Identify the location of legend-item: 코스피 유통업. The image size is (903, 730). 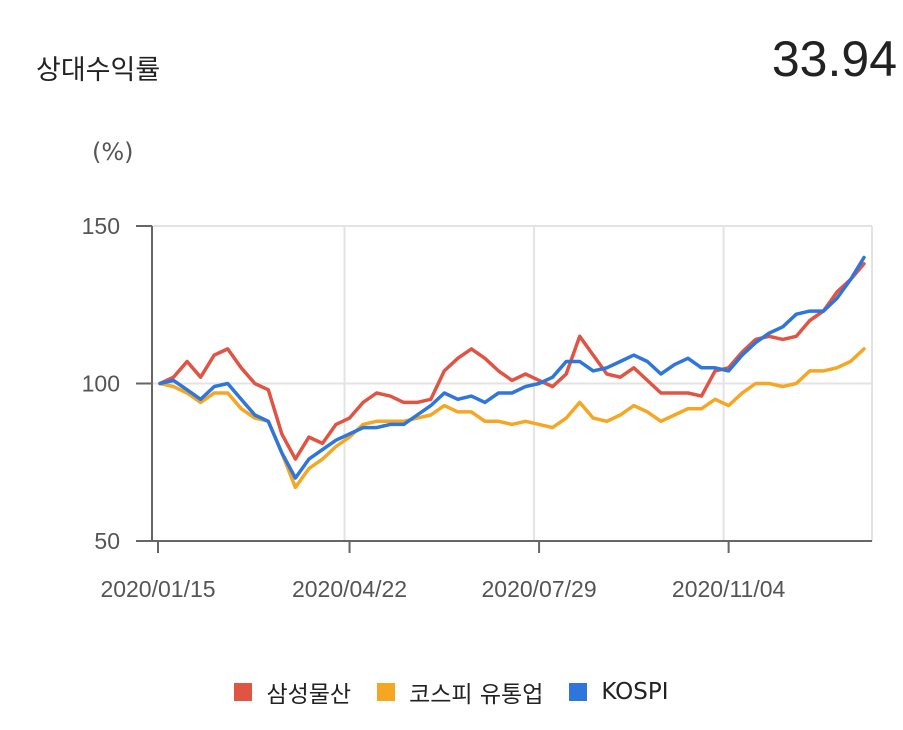
(460, 692).